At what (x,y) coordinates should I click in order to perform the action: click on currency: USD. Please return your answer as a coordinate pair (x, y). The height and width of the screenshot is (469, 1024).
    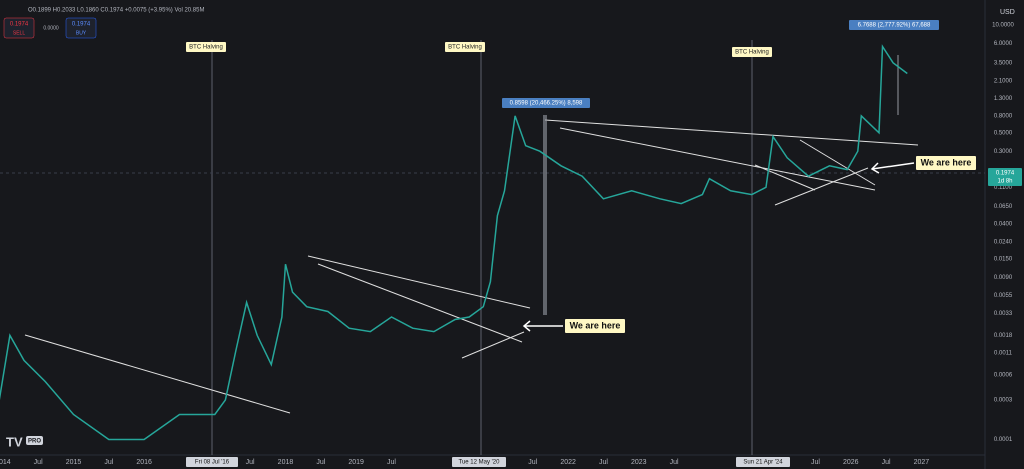
    Looking at the image, I should click on (1007, 12).